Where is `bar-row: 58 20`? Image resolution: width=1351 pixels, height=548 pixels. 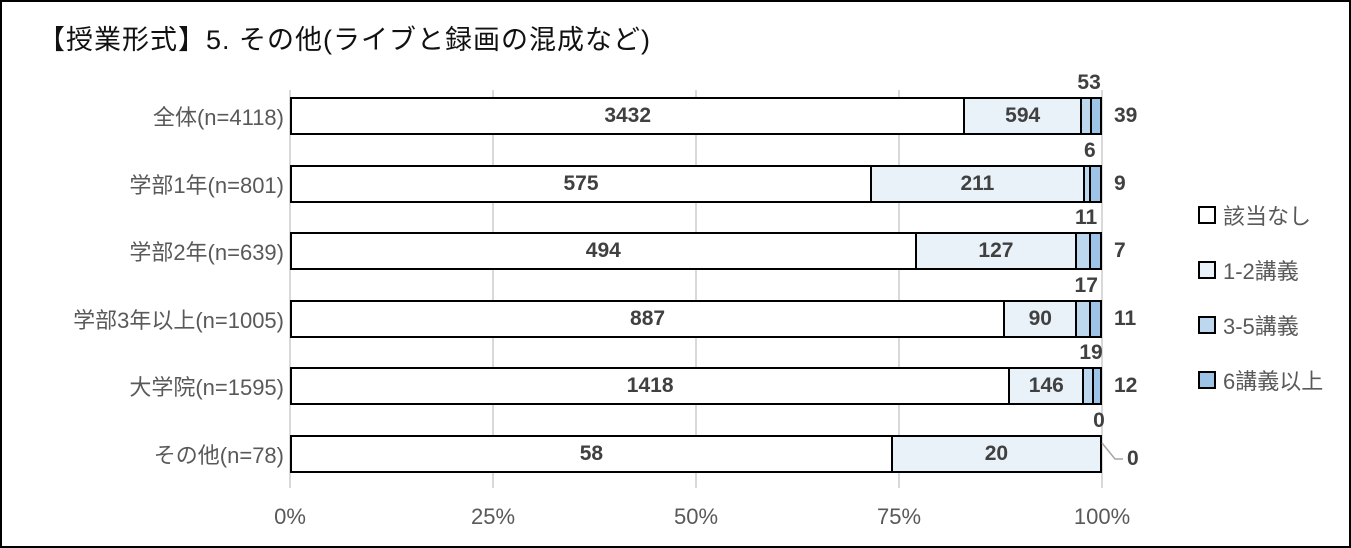
bar-row: 58 20 is located at coordinates (696, 454).